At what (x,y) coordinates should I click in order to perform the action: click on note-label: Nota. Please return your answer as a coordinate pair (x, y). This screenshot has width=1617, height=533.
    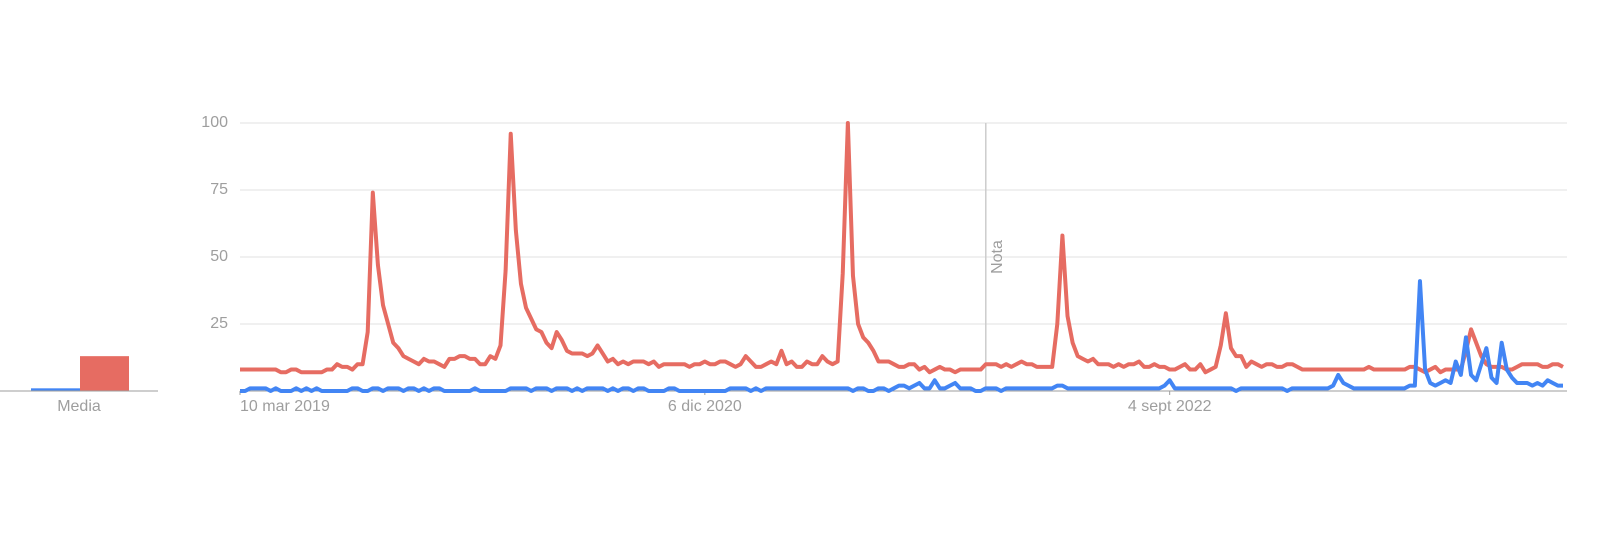
    Looking at the image, I should click on (997, 257).